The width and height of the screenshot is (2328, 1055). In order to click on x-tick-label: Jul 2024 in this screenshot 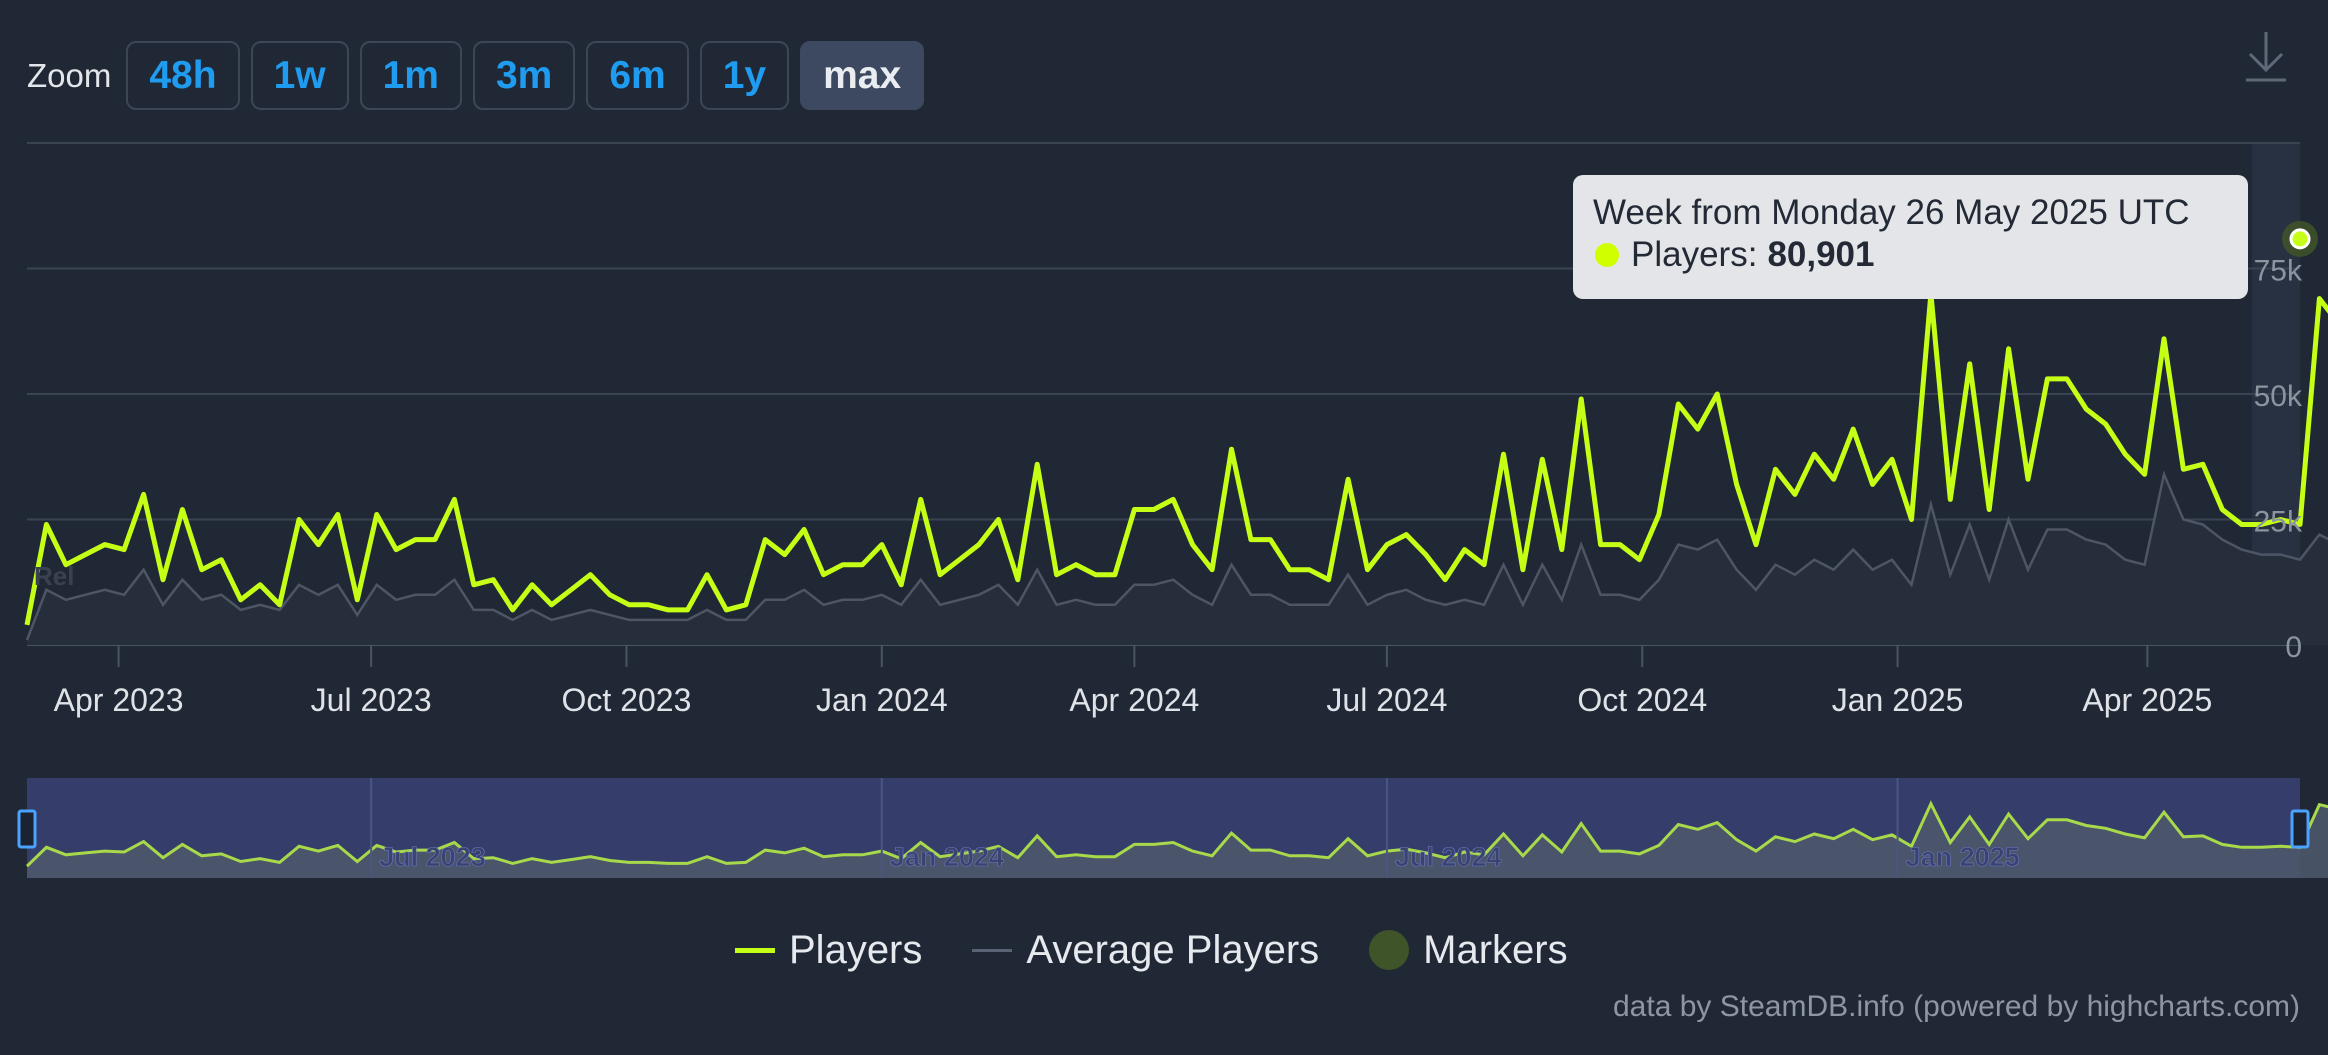, I will do `click(1386, 700)`.